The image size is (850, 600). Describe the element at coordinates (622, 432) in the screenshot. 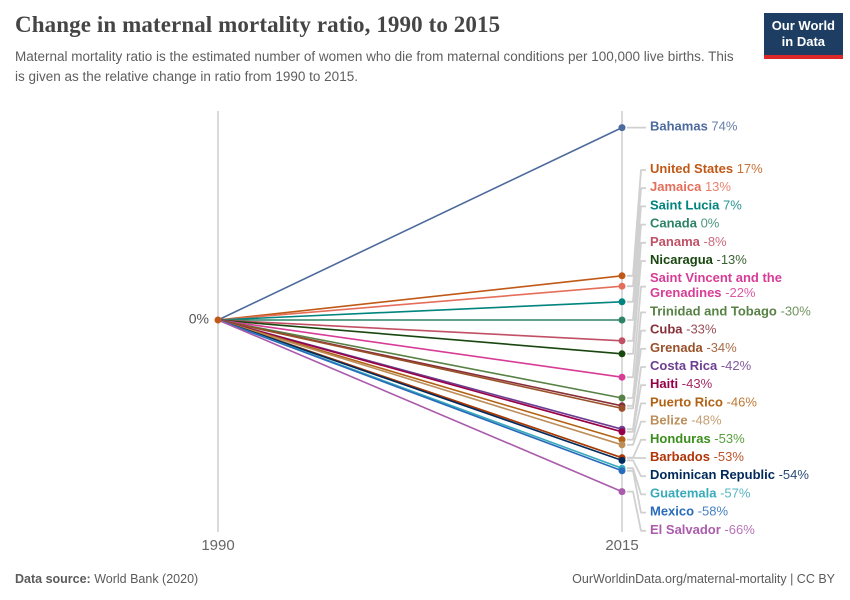

I see `data-point-haiti` at that location.